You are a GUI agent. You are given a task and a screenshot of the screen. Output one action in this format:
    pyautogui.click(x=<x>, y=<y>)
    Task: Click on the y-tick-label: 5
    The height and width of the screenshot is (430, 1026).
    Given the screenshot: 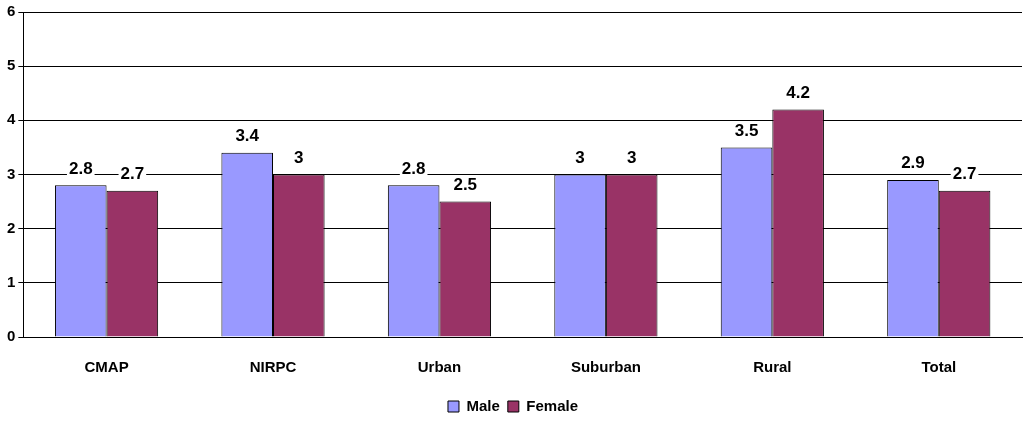 What is the action you would take?
    pyautogui.click(x=11, y=65)
    